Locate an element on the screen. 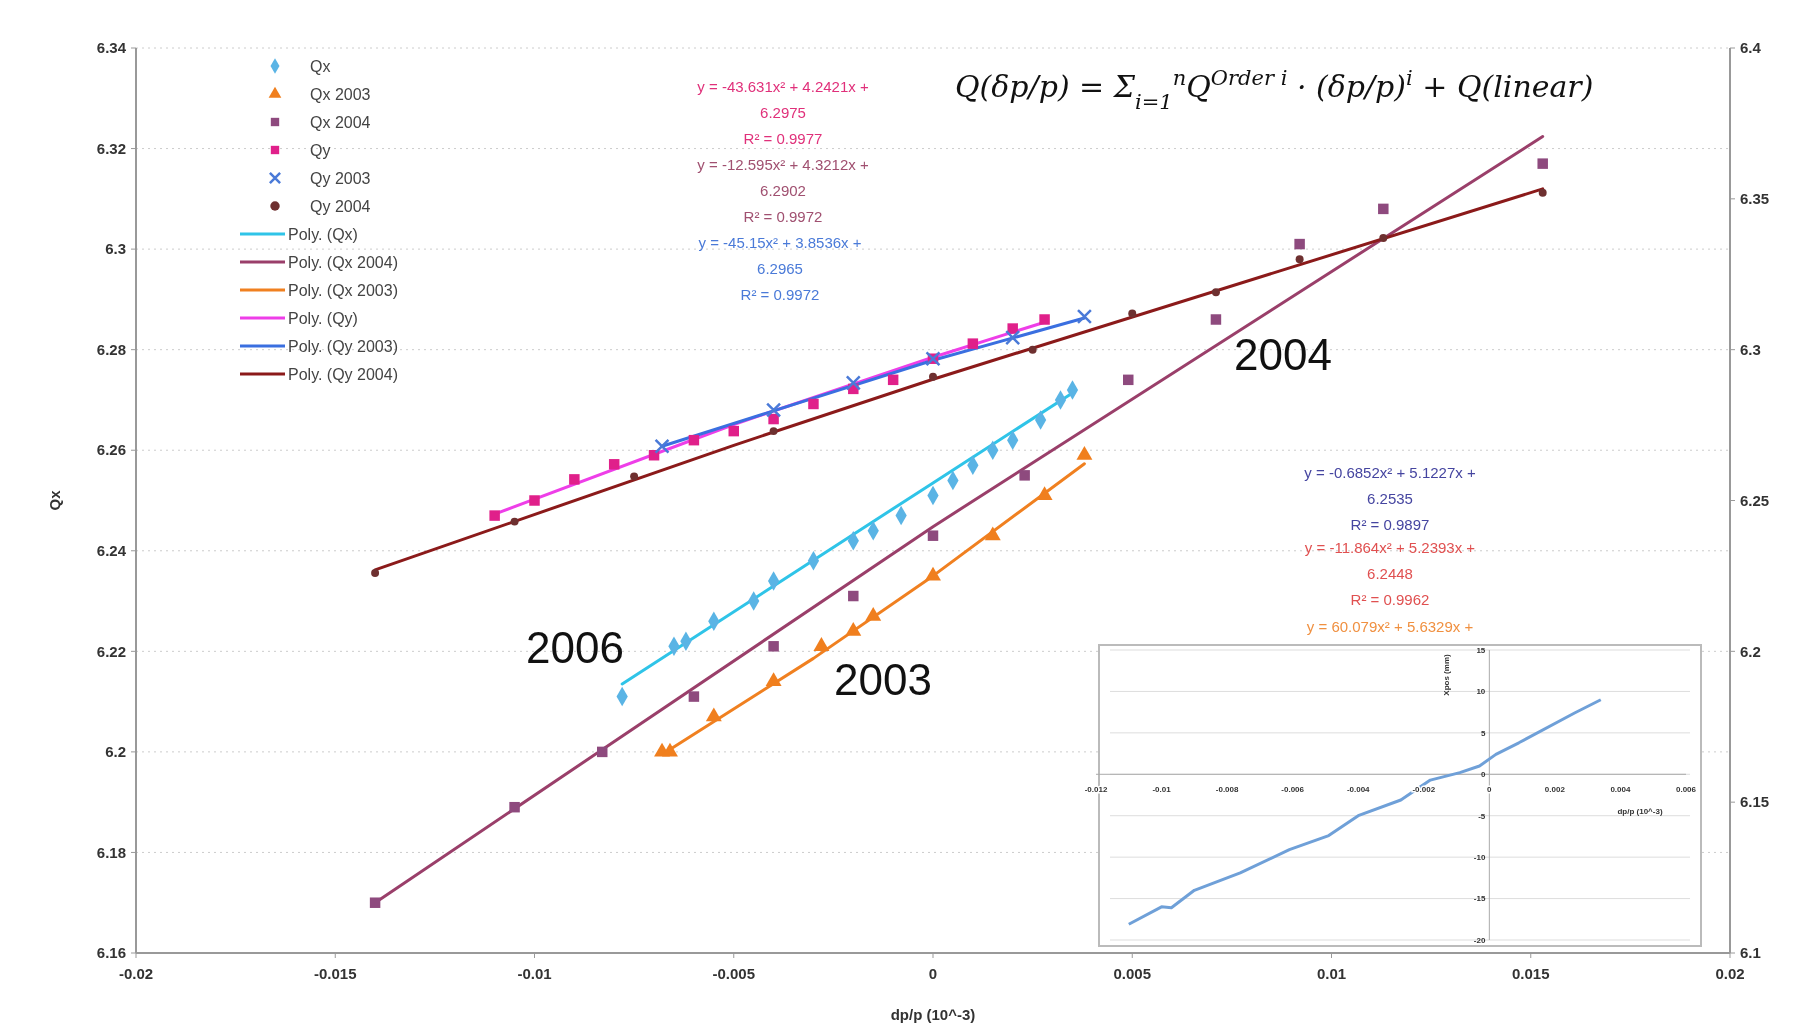 The width and height of the screenshot is (1805, 1028). x-tick-label: -0.015 is located at coordinates (335, 973).